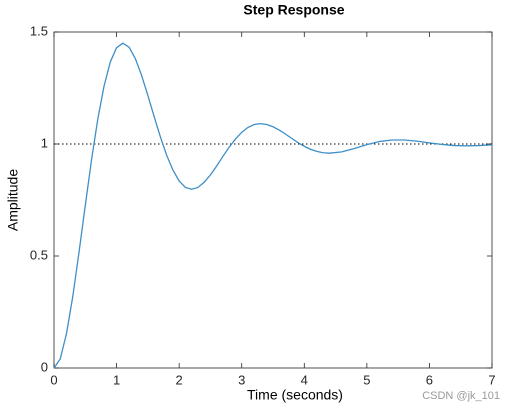 This screenshot has height=410, width=507. I want to click on x-tick-label: 5, so click(366, 379).